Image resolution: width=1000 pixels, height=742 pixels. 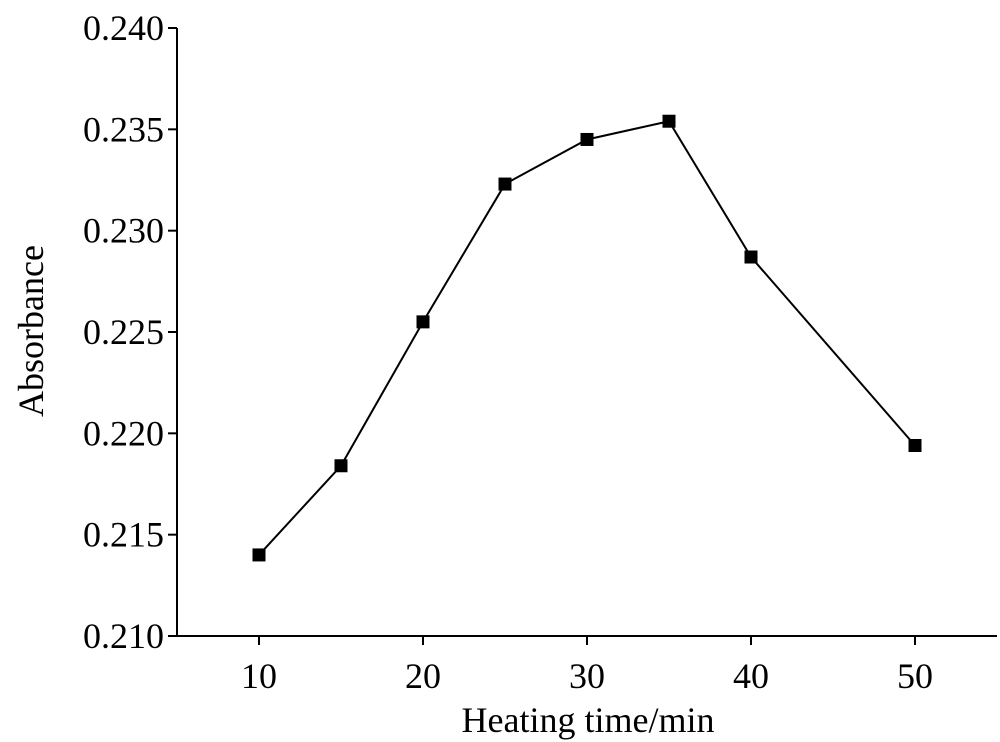 I want to click on x-tick-label: 30, so click(x=587, y=676).